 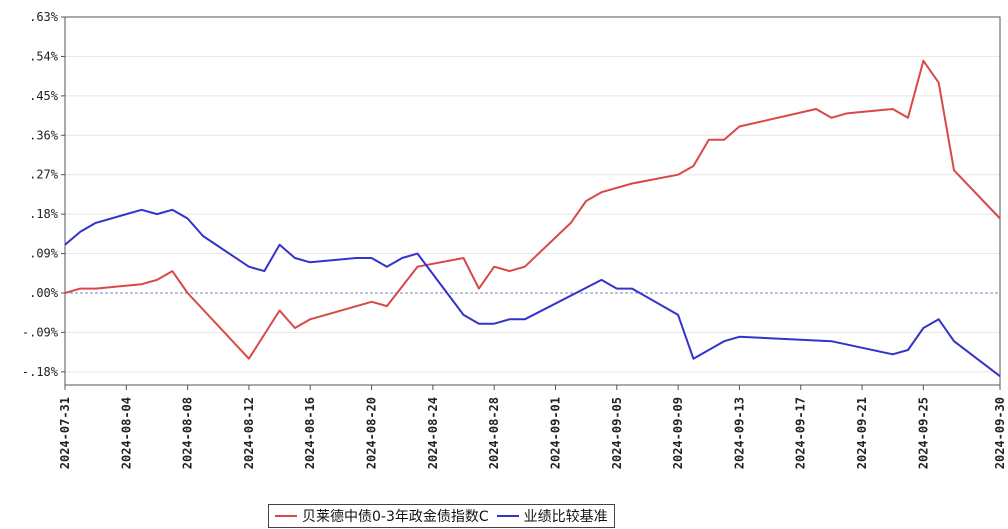 I want to click on x-tick-label: 2024-08-12, so click(x=249, y=433).